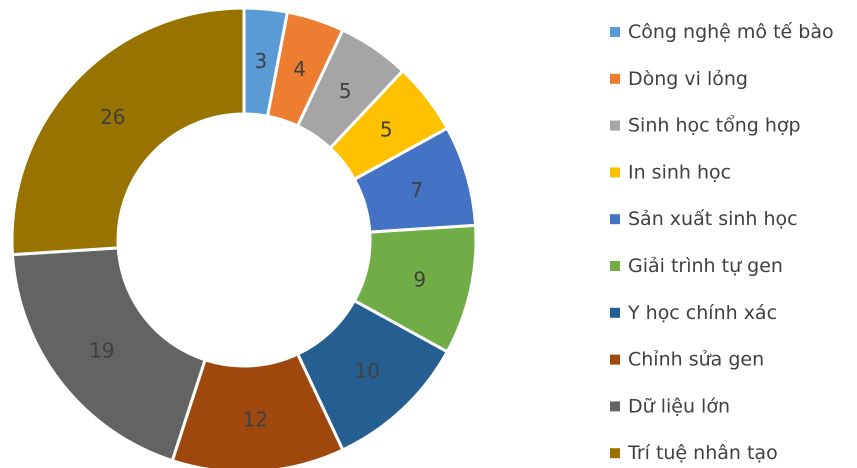 The width and height of the screenshot is (857, 468). I want to click on legend-item-7: Y học chính xác, so click(693, 313).